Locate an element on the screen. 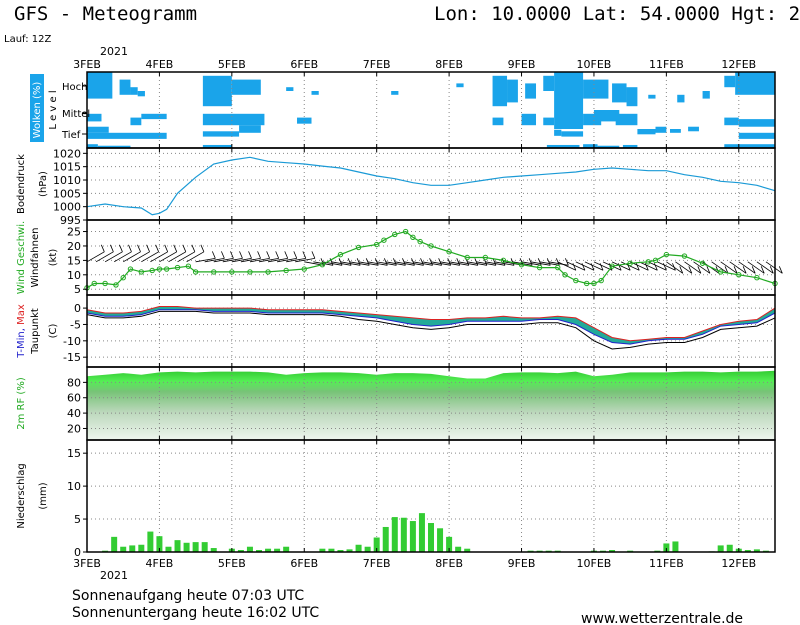 Image resolution: width=800 pixels, height=625 pixels. y-tick-label: 0 is located at coordinates (77, 552).